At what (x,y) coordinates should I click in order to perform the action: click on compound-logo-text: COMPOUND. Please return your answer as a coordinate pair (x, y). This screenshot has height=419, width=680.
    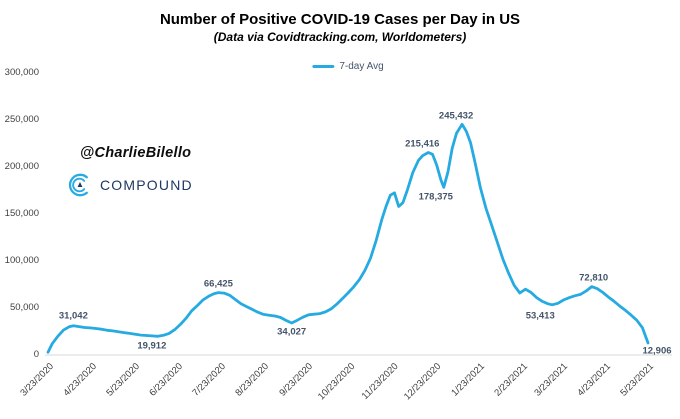
    Looking at the image, I should click on (146, 185).